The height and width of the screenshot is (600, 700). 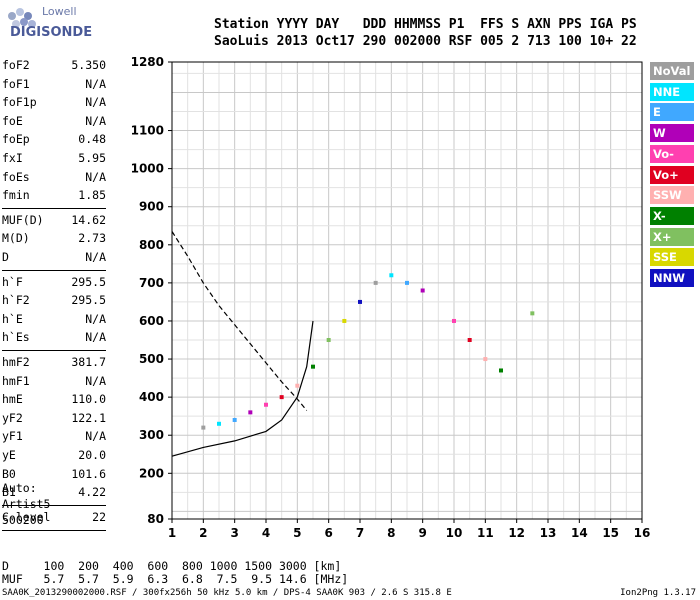 What do you see at coordinates (610, 533) in the screenshot?
I see `x-tick-label: 15` at bounding box center [610, 533].